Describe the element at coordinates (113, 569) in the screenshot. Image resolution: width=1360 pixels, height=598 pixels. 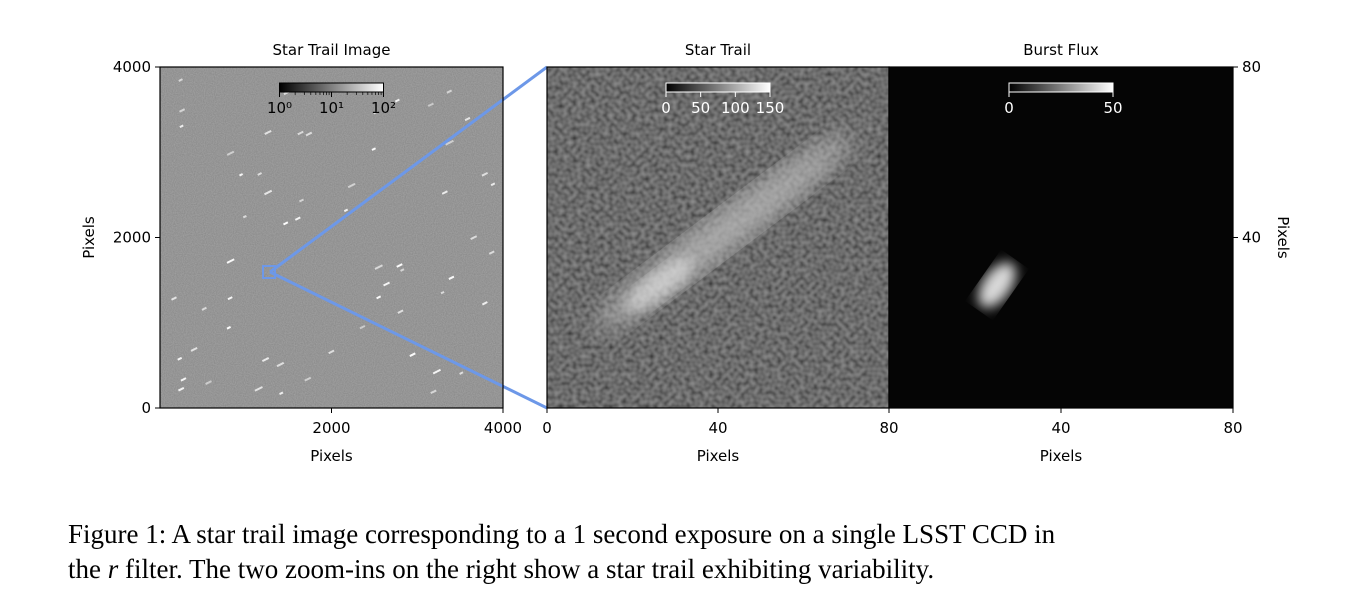
I see `caption-part: r` at that location.